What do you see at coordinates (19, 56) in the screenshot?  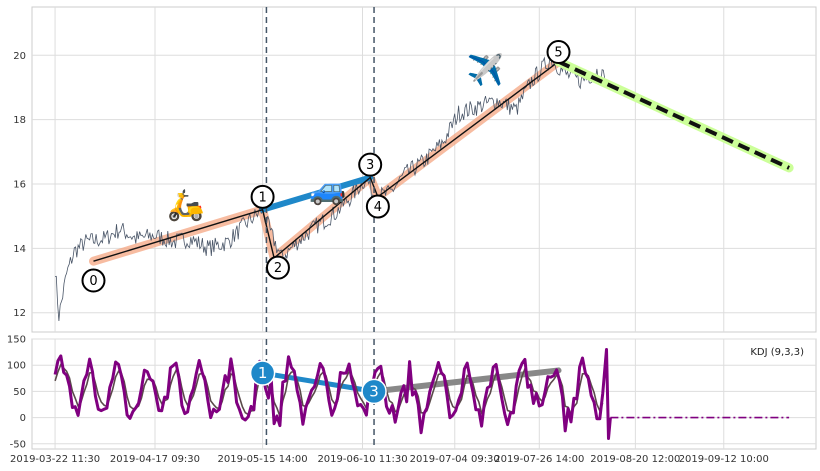 I see `price-y-tick-label: 20` at bounding box center [19, 56].